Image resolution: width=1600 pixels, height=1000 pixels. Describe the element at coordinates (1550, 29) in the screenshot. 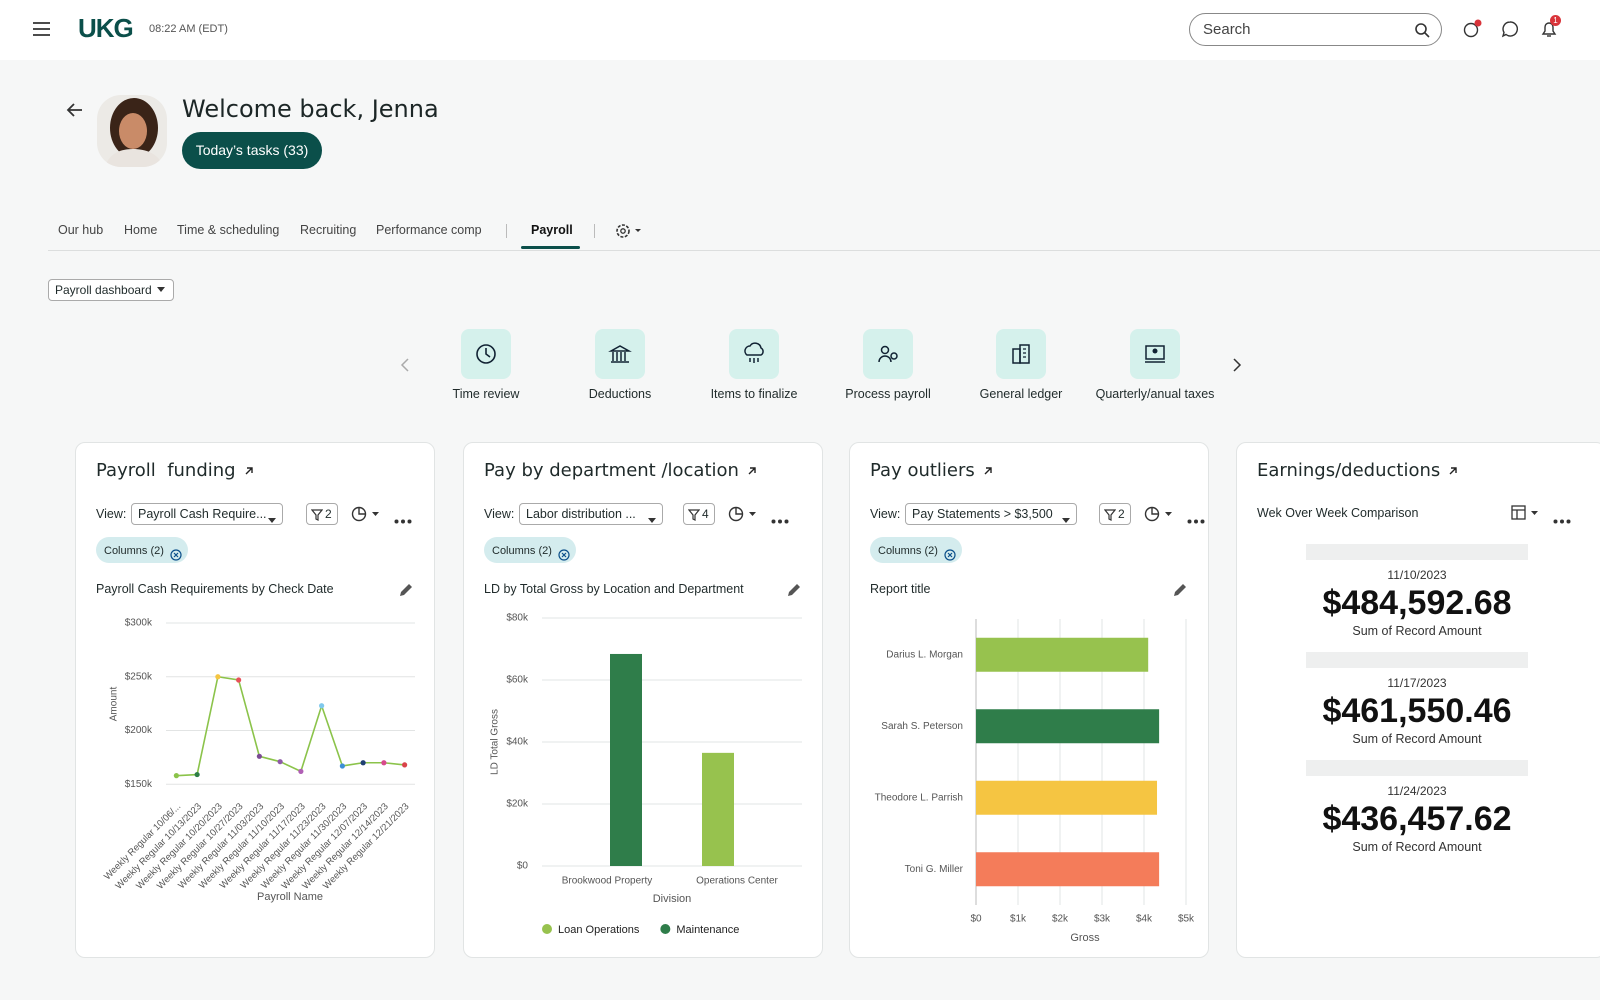

I see `bell-icon` at that location.